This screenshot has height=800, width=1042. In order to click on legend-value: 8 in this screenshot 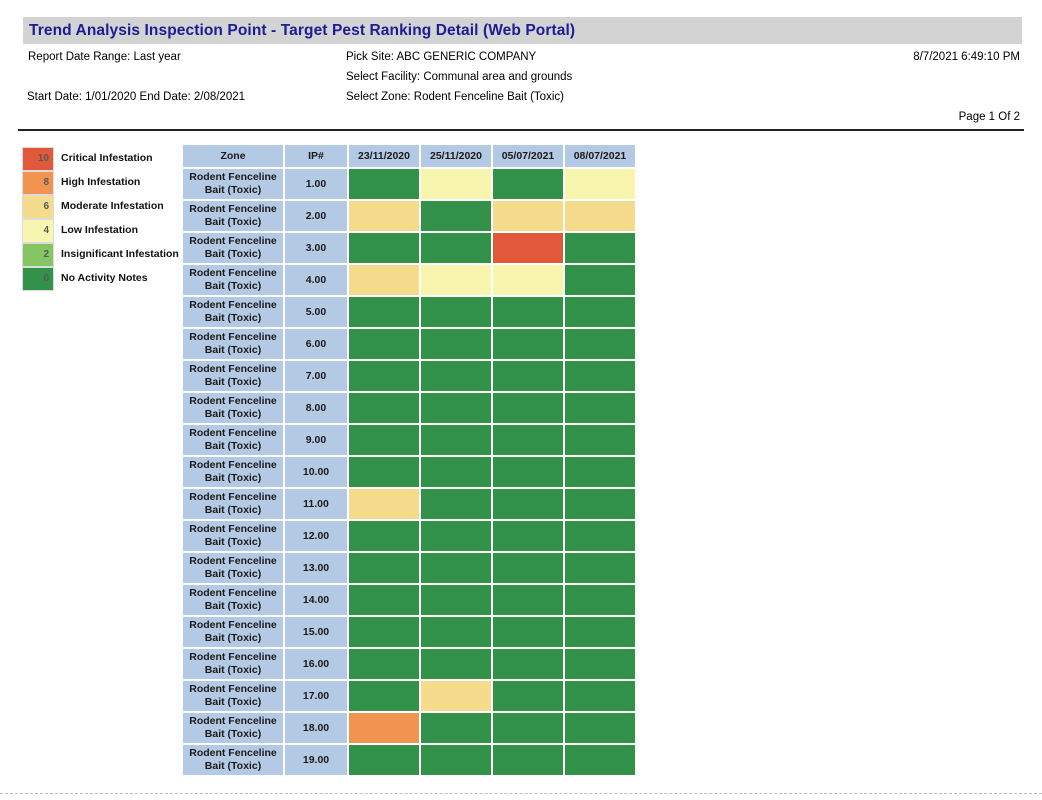, I will do `click(46, 182)`.